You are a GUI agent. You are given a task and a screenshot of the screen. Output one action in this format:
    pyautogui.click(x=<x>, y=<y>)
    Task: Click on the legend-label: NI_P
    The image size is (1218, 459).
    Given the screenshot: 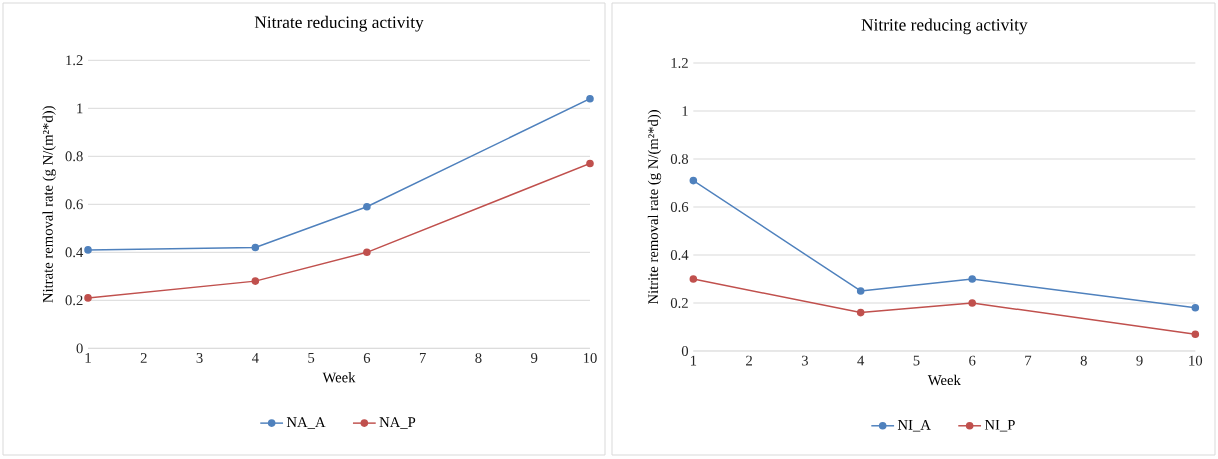 What is the action you would take?
    pyautogui.click(x=999, y=425)
    